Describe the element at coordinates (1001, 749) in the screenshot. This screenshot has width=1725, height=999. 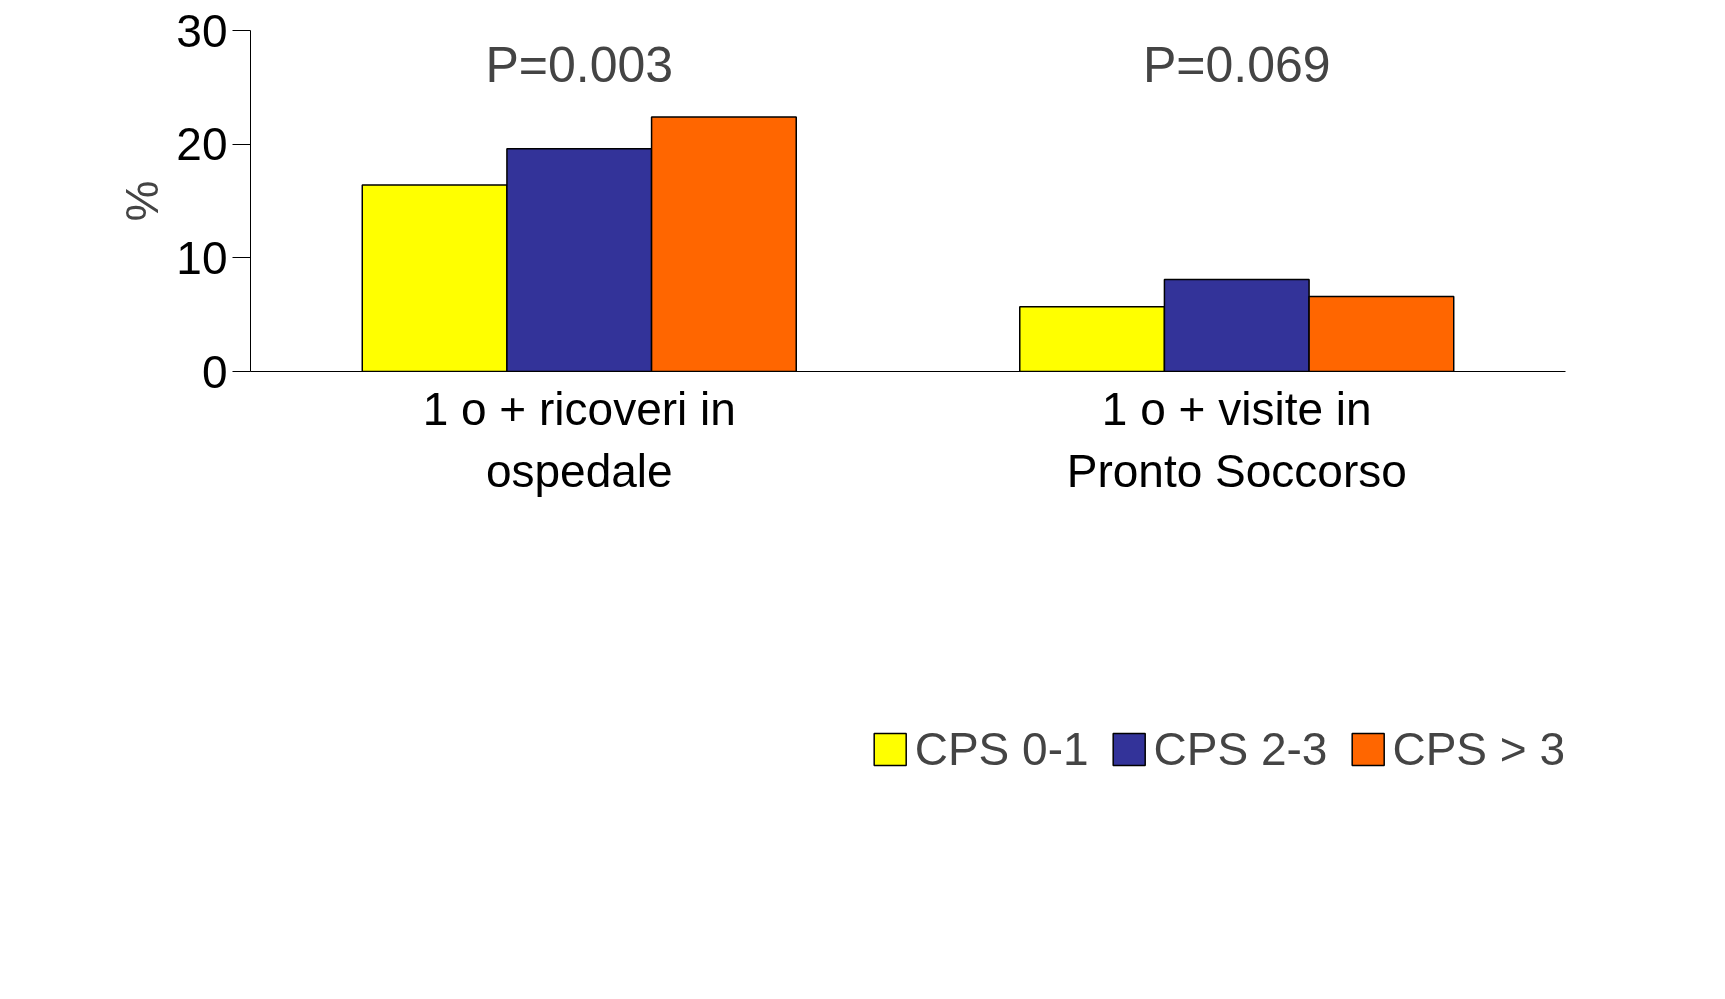
I see `legend-label: CPS 0-1` at that location.